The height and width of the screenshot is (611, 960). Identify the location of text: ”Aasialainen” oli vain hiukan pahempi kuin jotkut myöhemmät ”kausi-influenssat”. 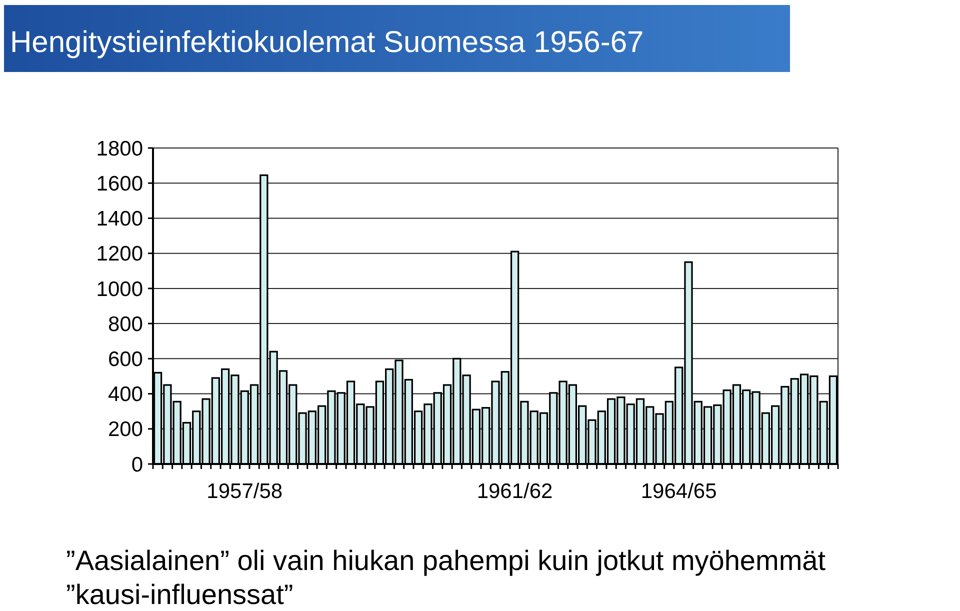
(446, 577).